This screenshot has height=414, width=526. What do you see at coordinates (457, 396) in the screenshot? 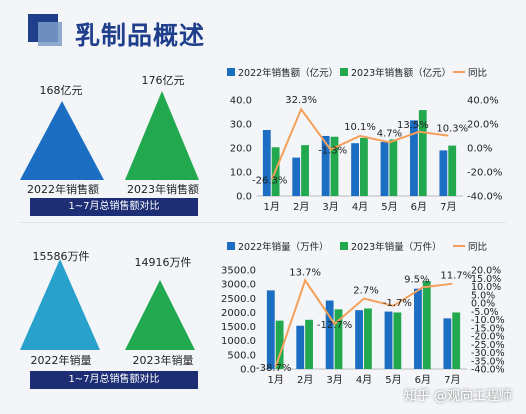
I see `watermark: 知乎 @观向工程师` at bounding box center [457, 396].